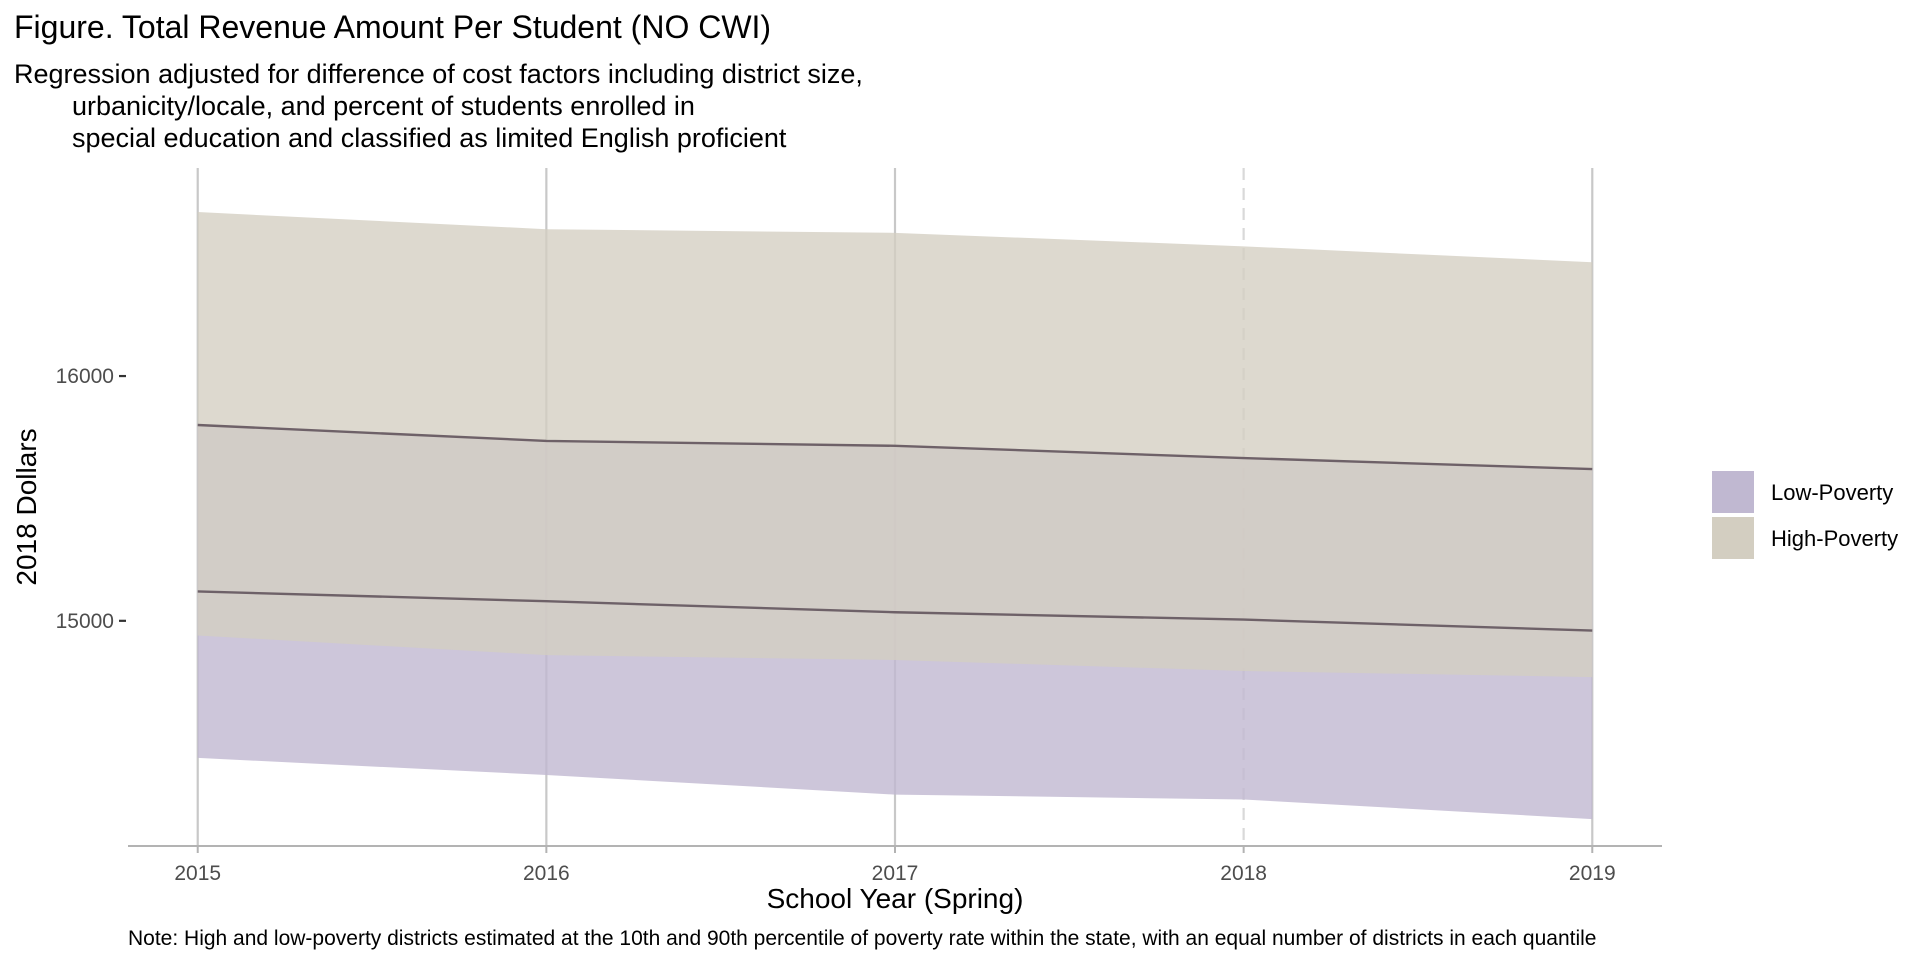 Image resolution: width=1920 pixels, height=960 pixels. Describe the element at coordinates (197, 873) in the screenshot. I see `x-tick-label-2015: 2015` at that location.